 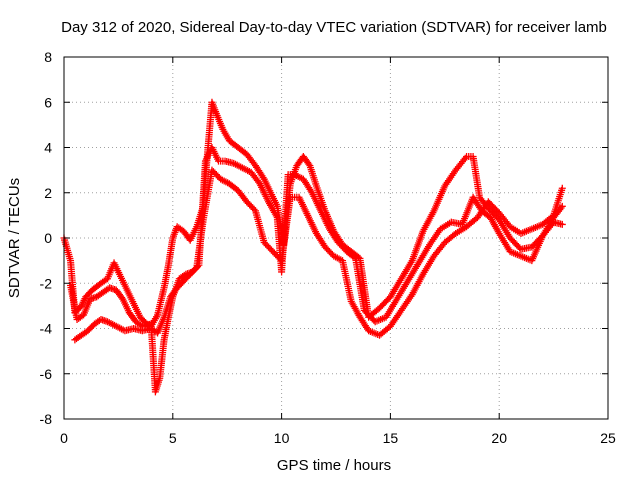 I want to click on x-tick-label: 10, so click(x=282, y=438).